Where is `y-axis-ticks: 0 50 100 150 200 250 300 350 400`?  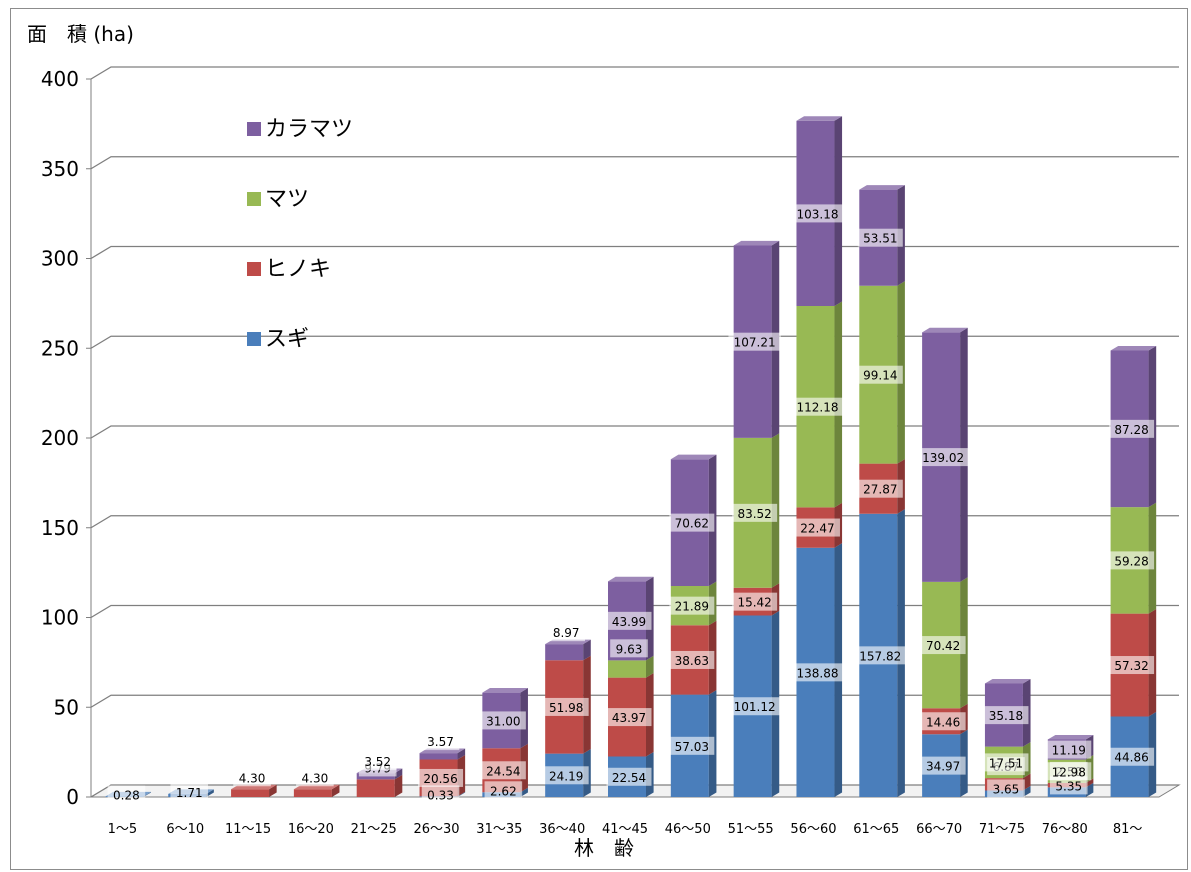 y-axis-ticks: 0 50 100 150 200 250 300 350 400 is located at coordinates (60, 438).